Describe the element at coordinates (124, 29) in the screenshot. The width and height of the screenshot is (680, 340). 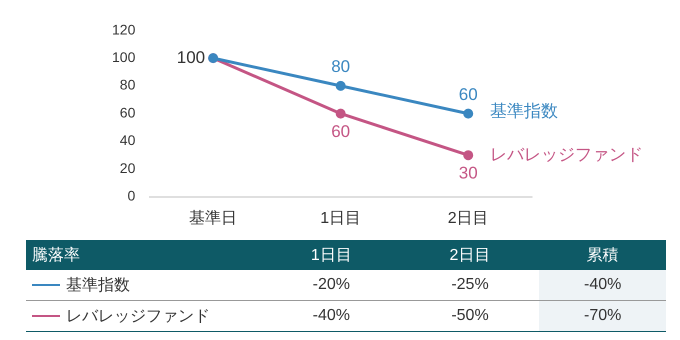
I see `y-tick-label: 120` at that location.